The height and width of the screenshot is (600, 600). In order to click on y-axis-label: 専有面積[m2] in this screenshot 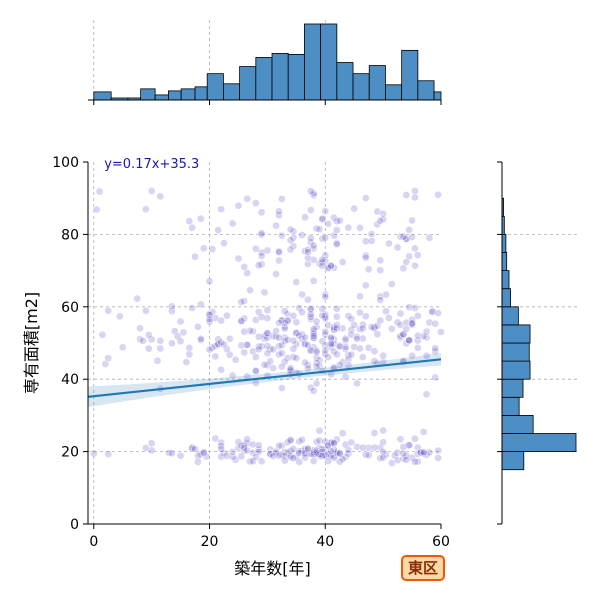, I will do `click(31, 343)`.